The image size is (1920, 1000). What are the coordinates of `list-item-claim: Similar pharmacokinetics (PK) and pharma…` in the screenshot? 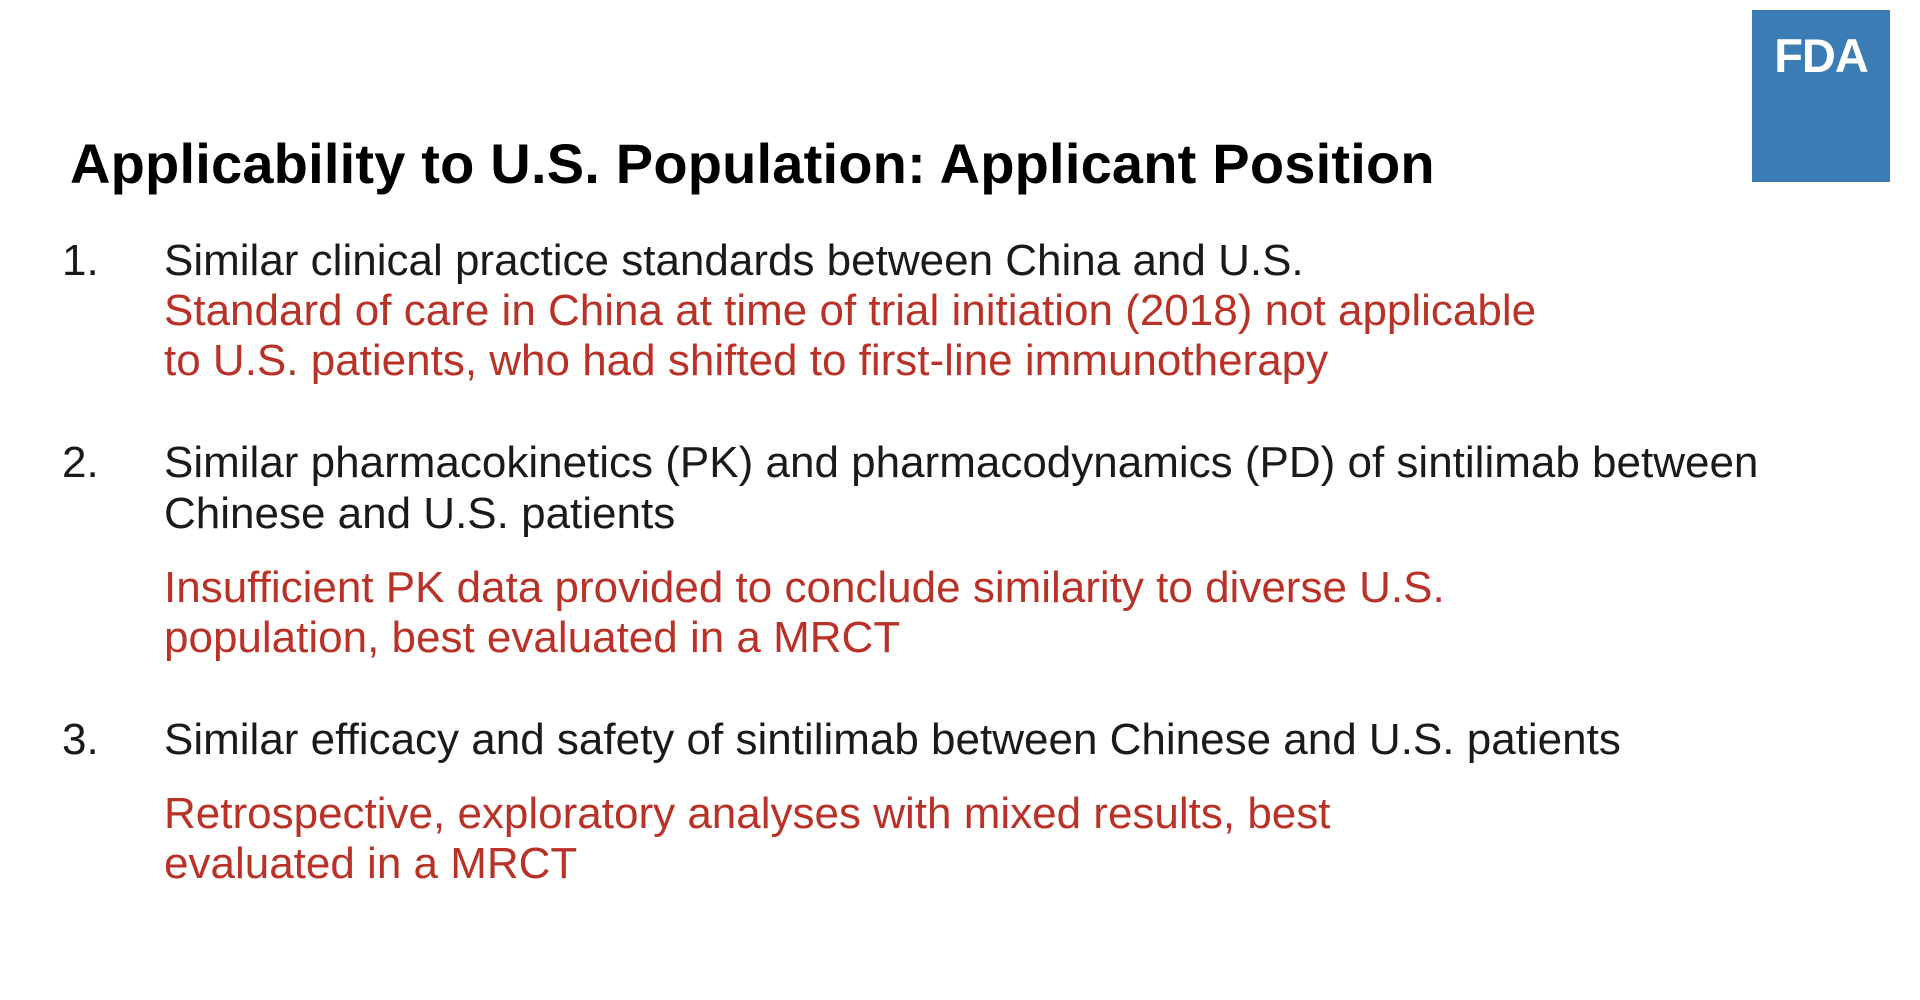 It's located at (961, 488).